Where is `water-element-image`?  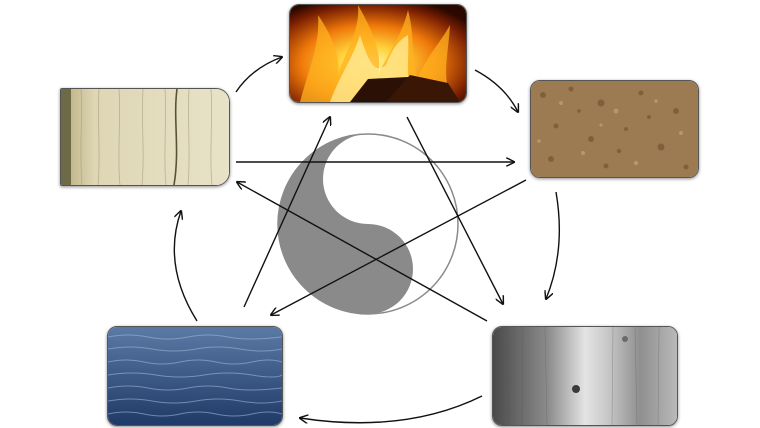 water-element-image is located at coordinates (195, 376).